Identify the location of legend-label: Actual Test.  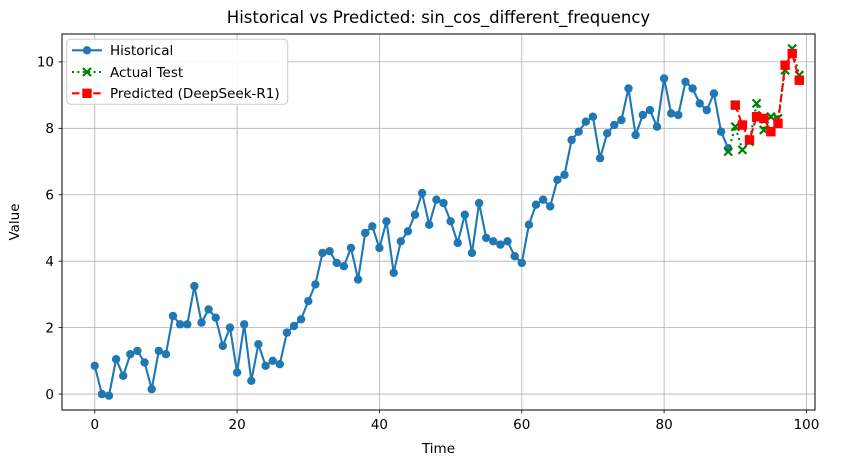
(146, 73).